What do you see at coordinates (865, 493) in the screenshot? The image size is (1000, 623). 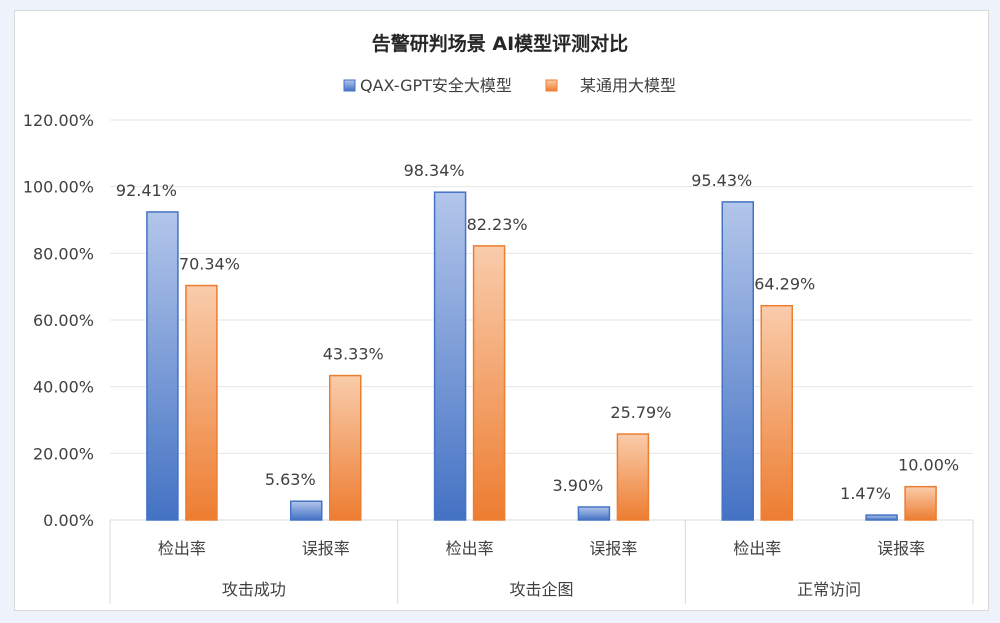 I see `data-label-series-1: 1.47%` at bounding box center [865, 493].